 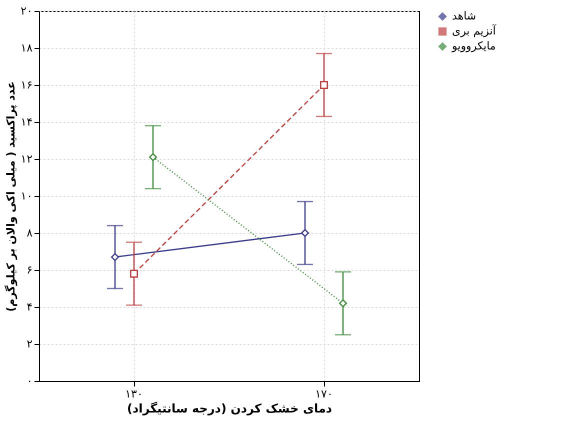 I want to click on y-tick-label: ۴, so click(x=29, y=307).